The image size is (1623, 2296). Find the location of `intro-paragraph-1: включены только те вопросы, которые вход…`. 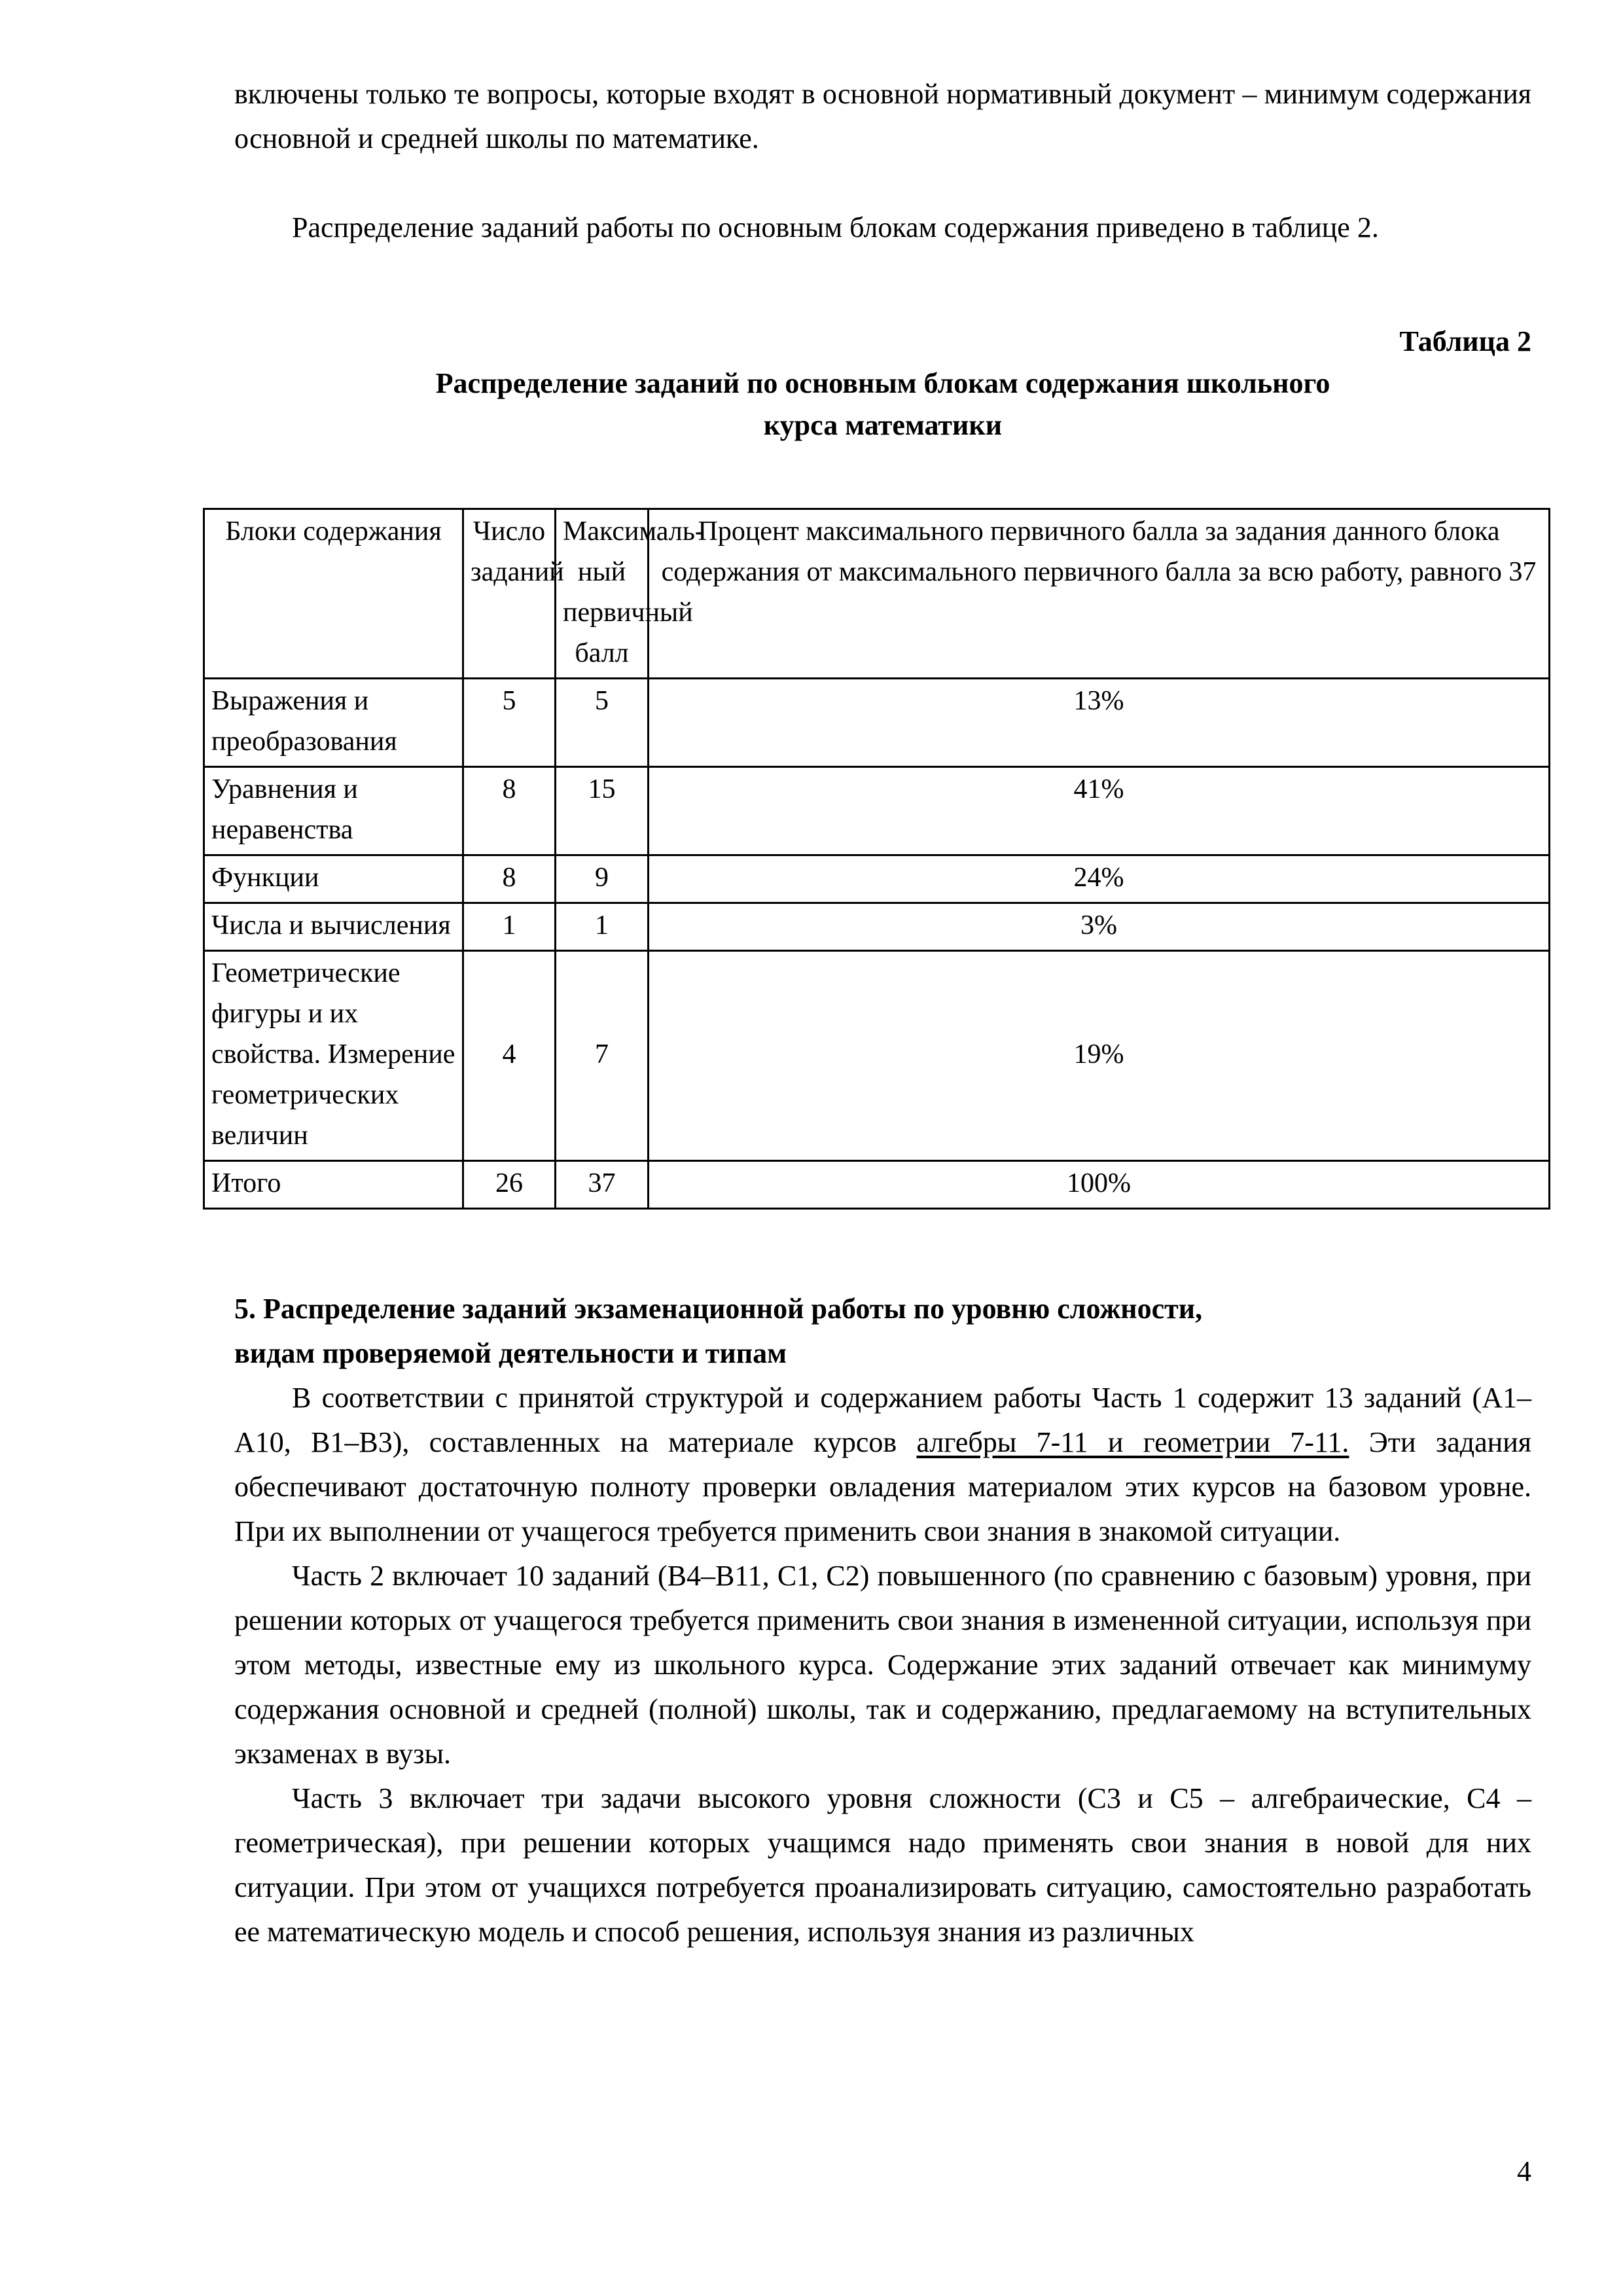

intro-paragraph-1: включены только те вопросы, которые вход… is located at coordinates (882, 116).